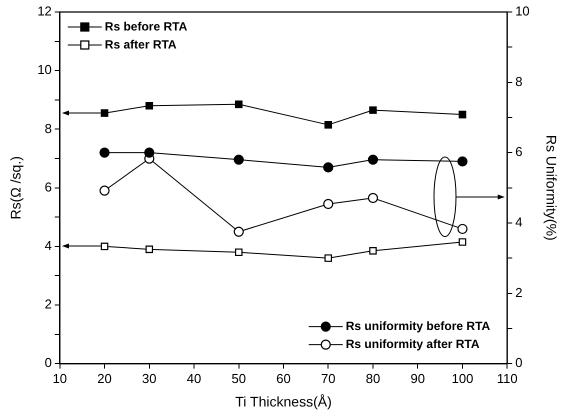 This screenshot has width=571, height=419. I want to click on y2-tick-label: 10, so click(522, 11).